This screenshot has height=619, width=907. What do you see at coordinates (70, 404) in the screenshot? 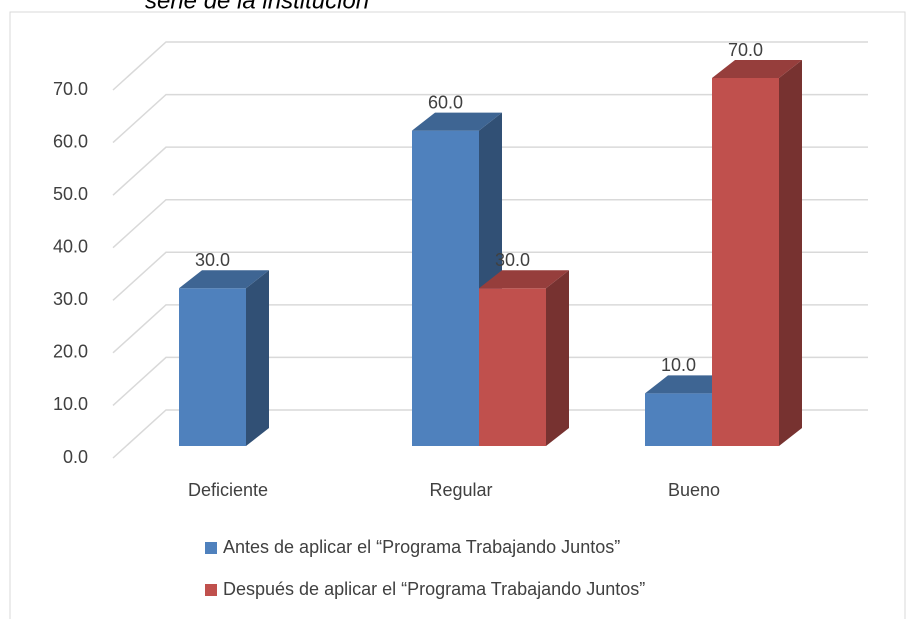
I see `y-tick-label: 10.0` at bounding box center [70, 404].